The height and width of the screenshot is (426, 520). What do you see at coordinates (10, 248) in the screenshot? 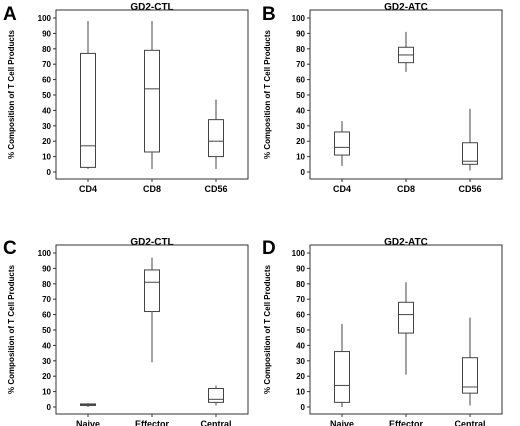
I see `panel-letter: C` at bounding box center [10, 248].